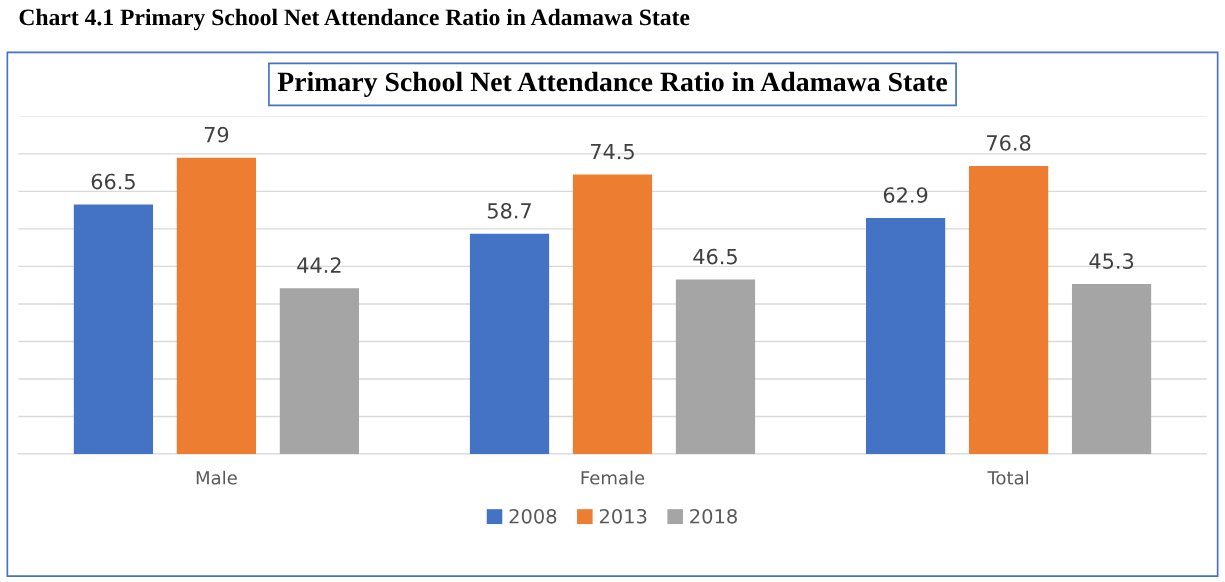 The image size is (1225, 582). Describe the element at coordinates (1007, 477) in the screenshot. I see `x-tick-label: Total` at that location.